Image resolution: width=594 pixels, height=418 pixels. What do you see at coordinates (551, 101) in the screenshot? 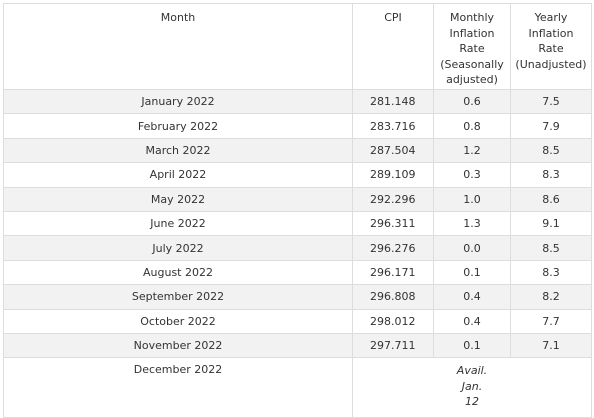
I see `yearly-rate-cell: 7.5` at bounding box center [551, 101].